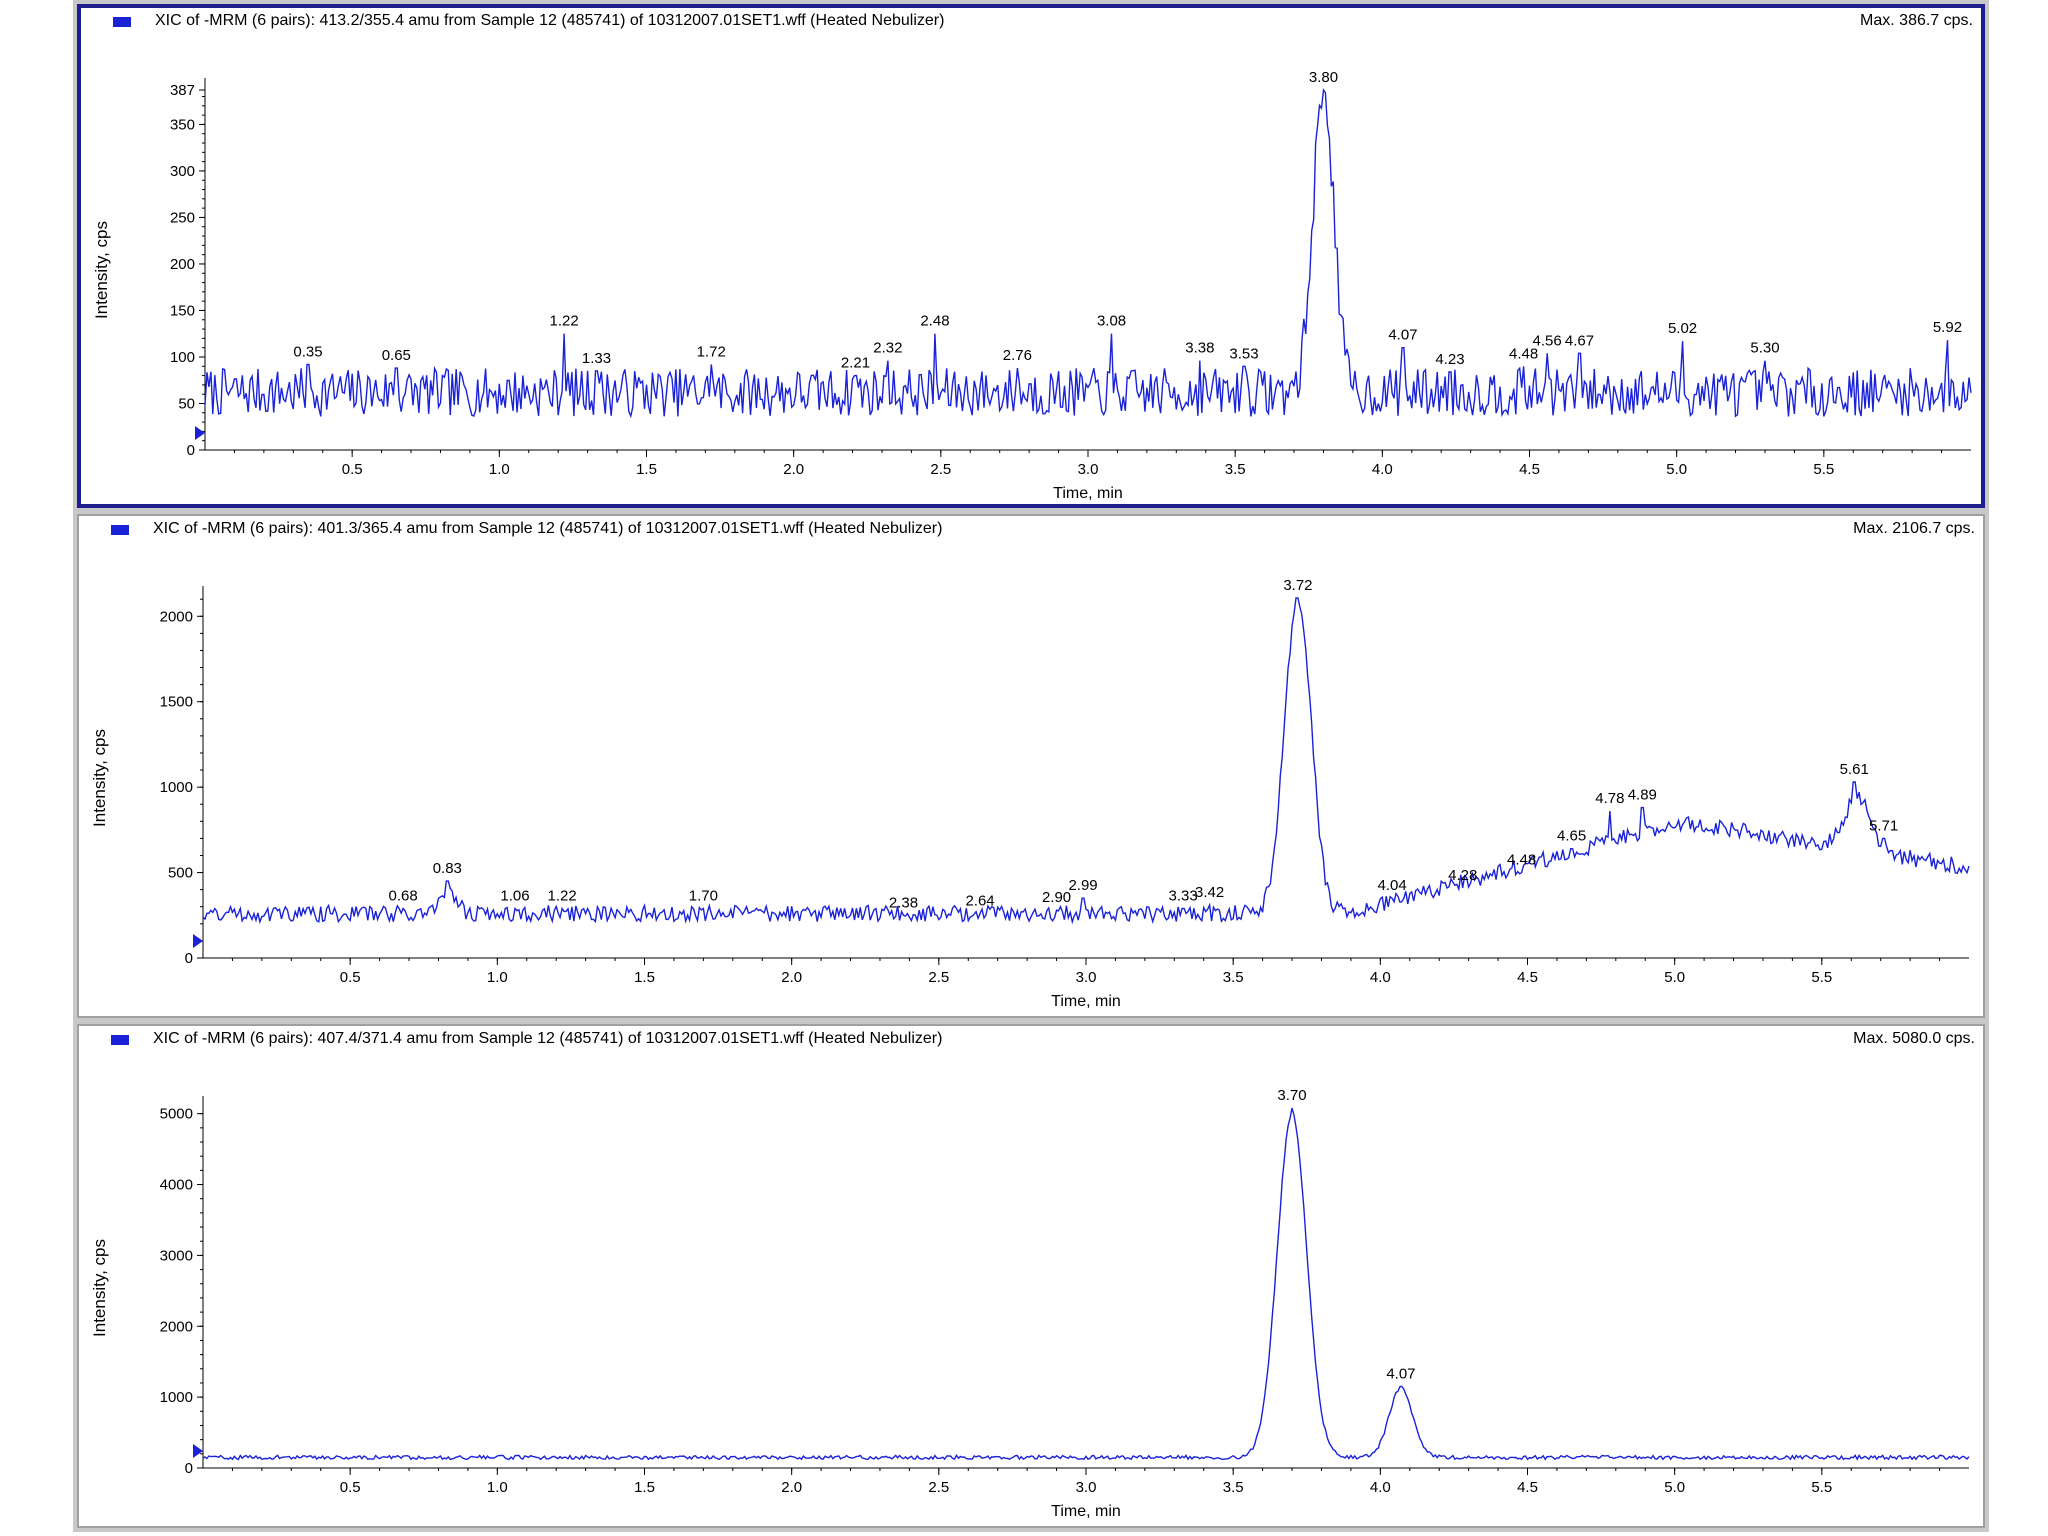 The width and height of the screenshot is (2048, 1536). What do you see at coordinates (1764, 348) in the screenshot?
I see `peak-label: 5.30` at bounding box center [1764, 348].